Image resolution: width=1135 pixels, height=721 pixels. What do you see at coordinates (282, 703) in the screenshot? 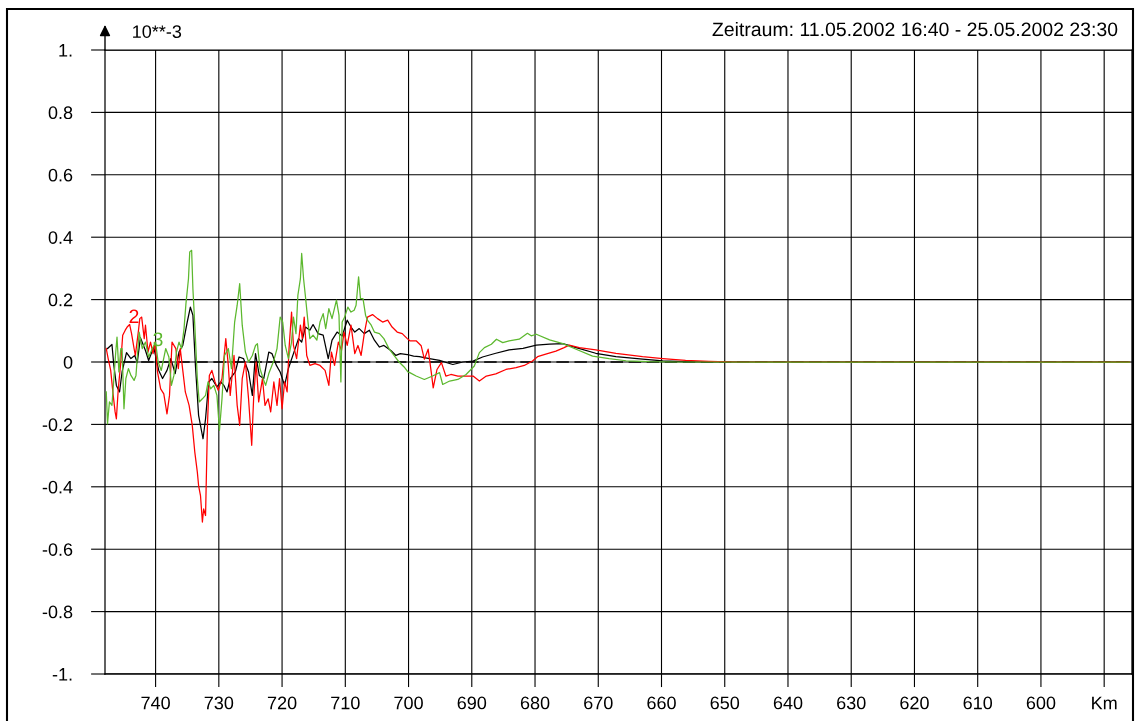
I see `x-tick-label: 720` at bounding box center [282, 703].